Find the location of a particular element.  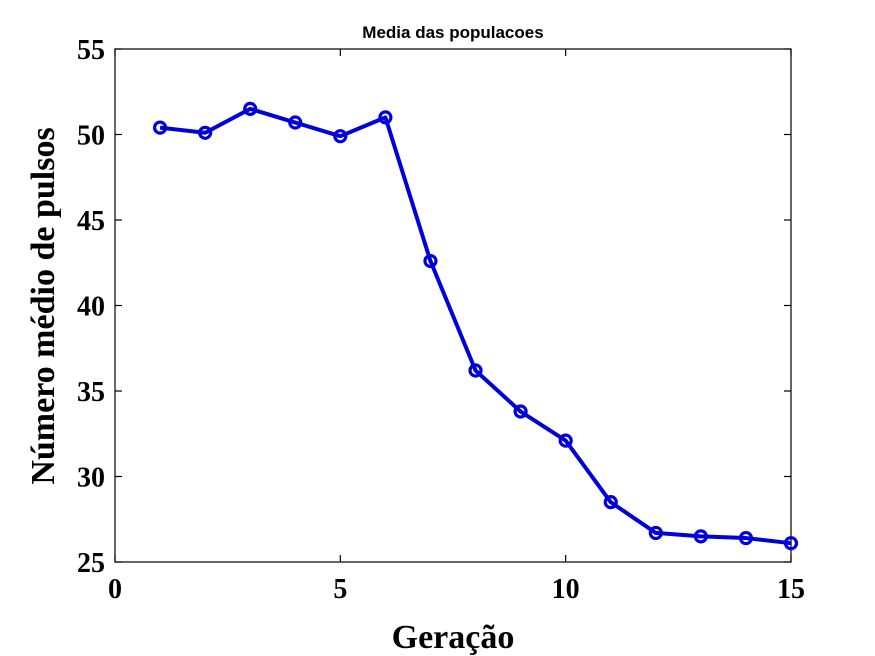

x-axis-label: Geração is located at coordinates (453, 637).